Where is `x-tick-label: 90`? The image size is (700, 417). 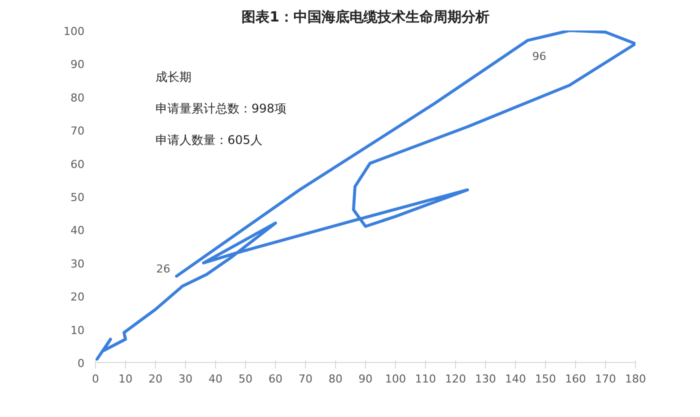
x-tick-label: 90 is located at coordinates (365, 379).